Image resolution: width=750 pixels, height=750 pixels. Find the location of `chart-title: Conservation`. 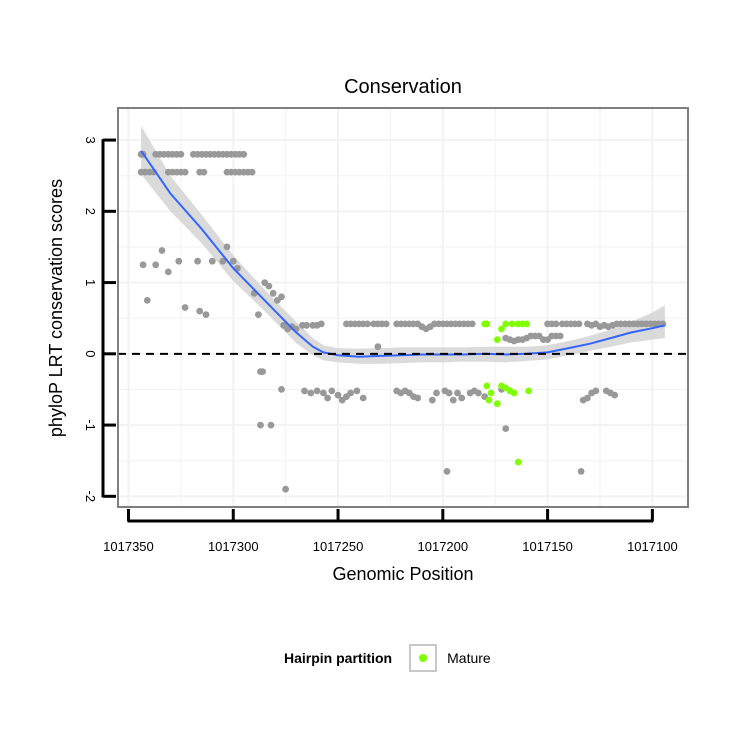

chart-title: Conservation is located at coordinates (403, 87).